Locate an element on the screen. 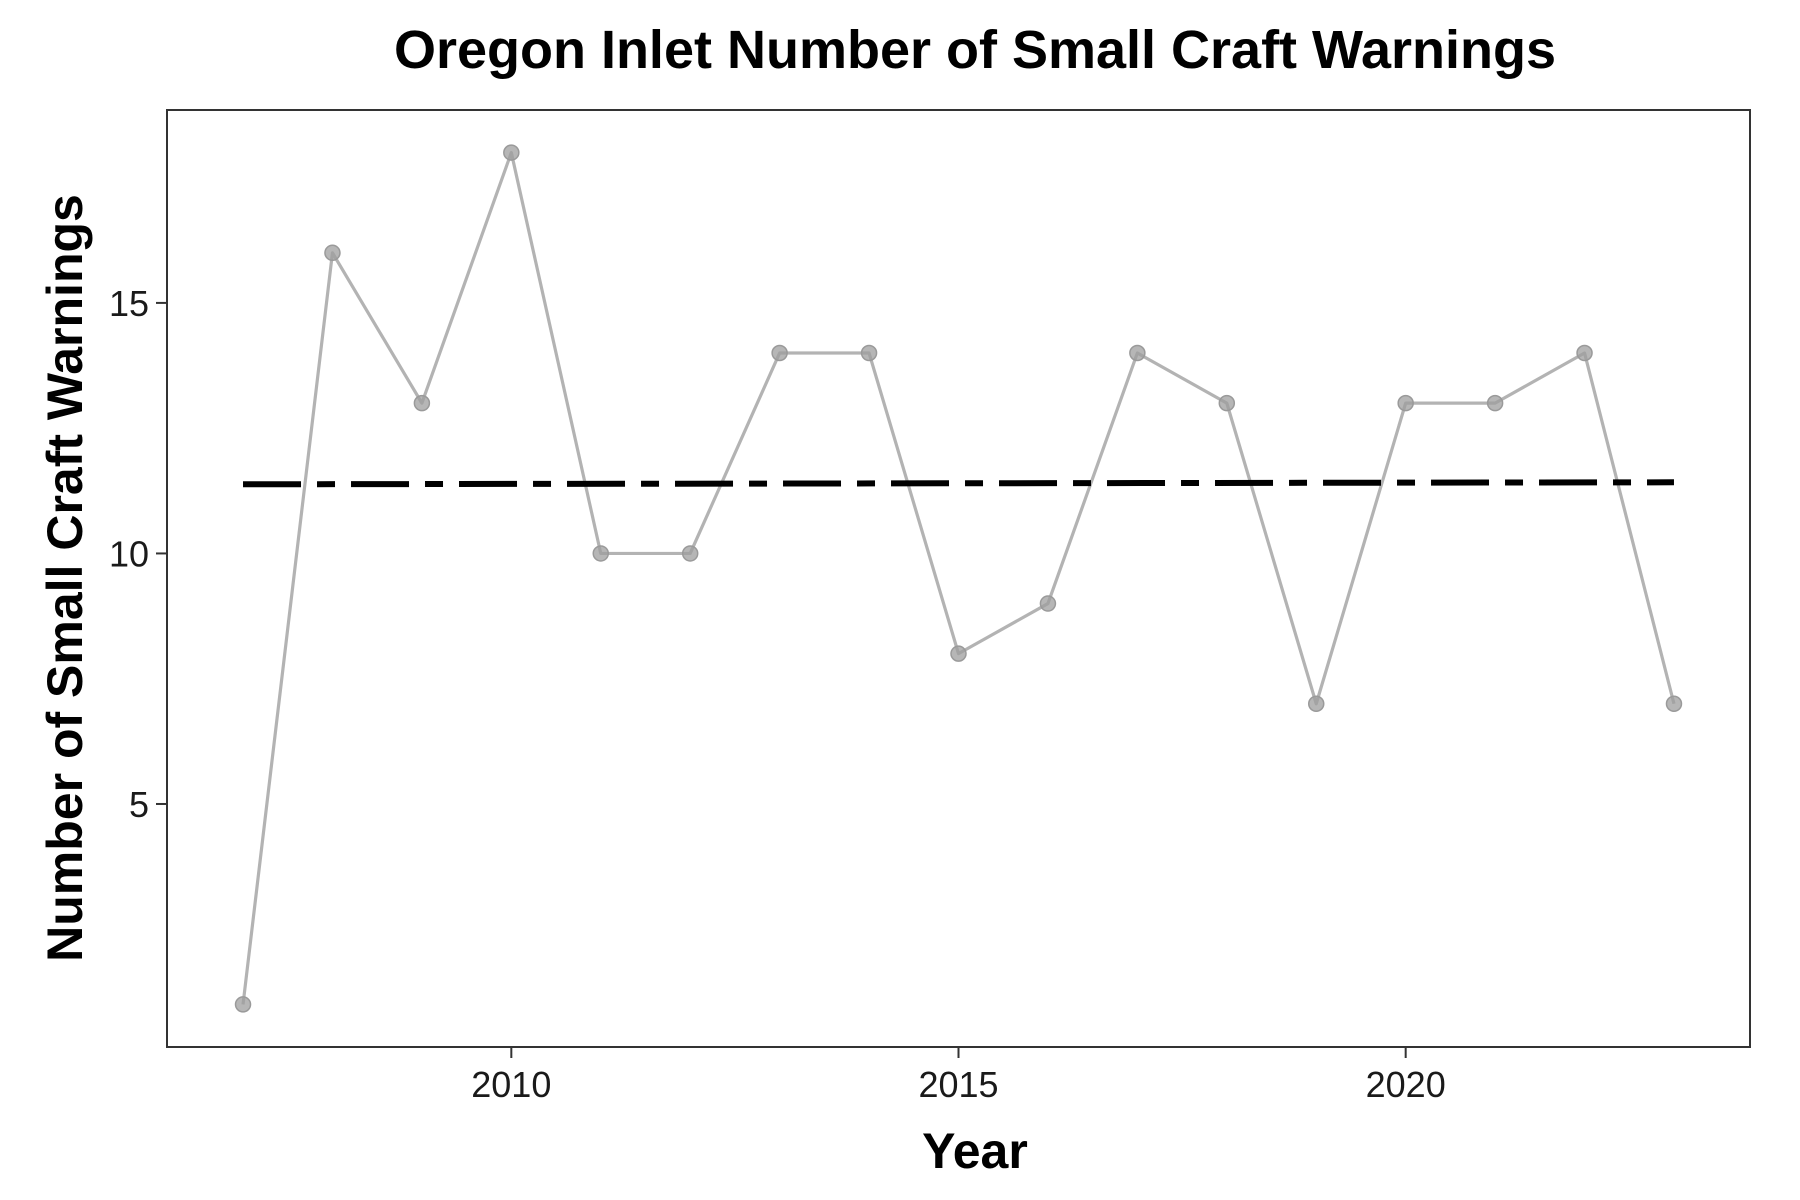  y-tick-label: 5 is located at coordinates (139, 804).